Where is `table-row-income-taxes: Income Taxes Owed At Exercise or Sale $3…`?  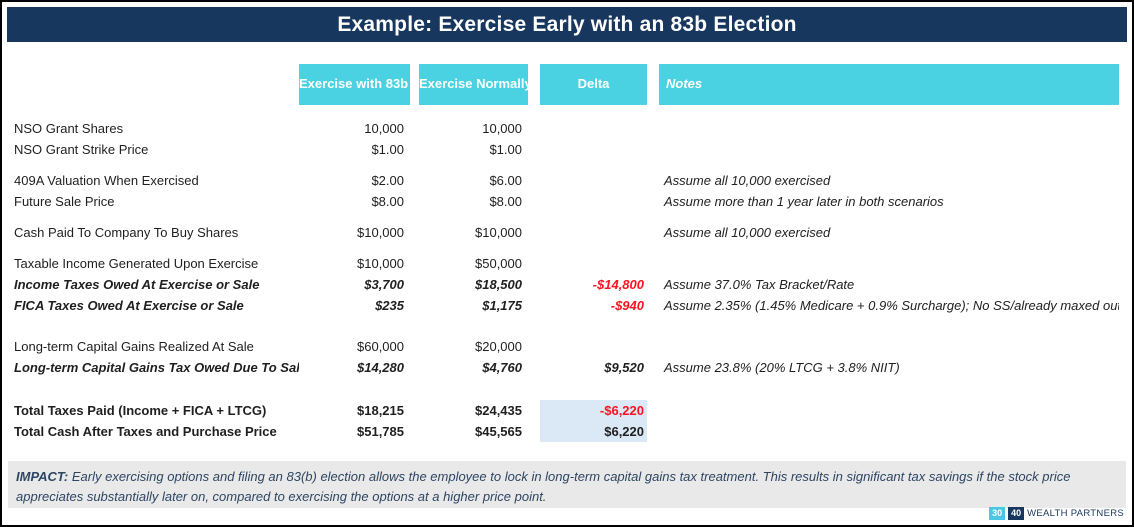
table-row-income-taxes: Income Taxes Owed At Exercise or Sale $3… is located at coordinates (567, 284).